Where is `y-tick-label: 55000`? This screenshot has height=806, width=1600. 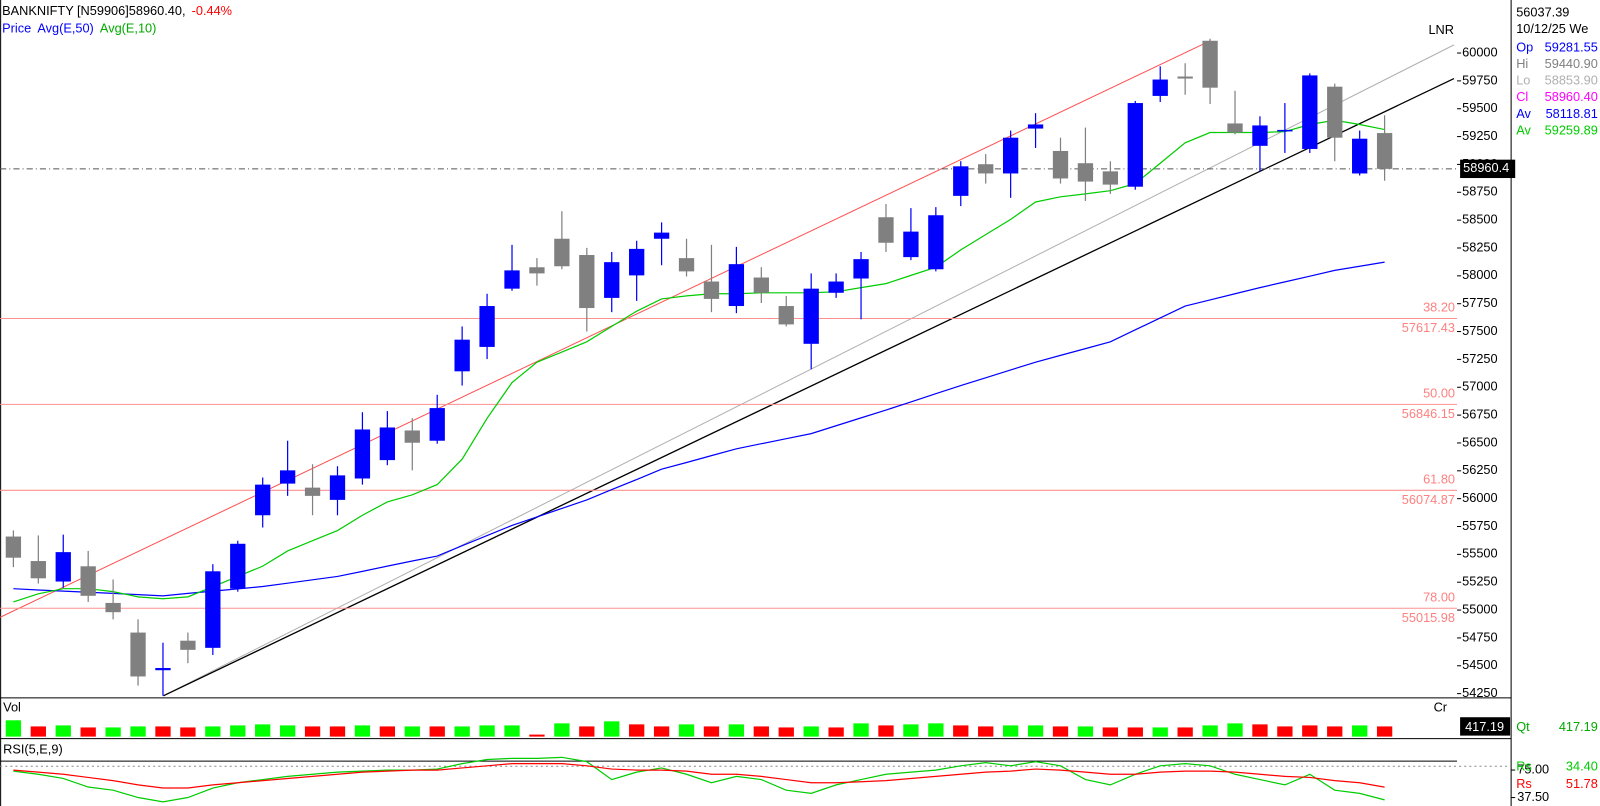 y-tick-label: 55000 is located at coordinates (1479, 608).